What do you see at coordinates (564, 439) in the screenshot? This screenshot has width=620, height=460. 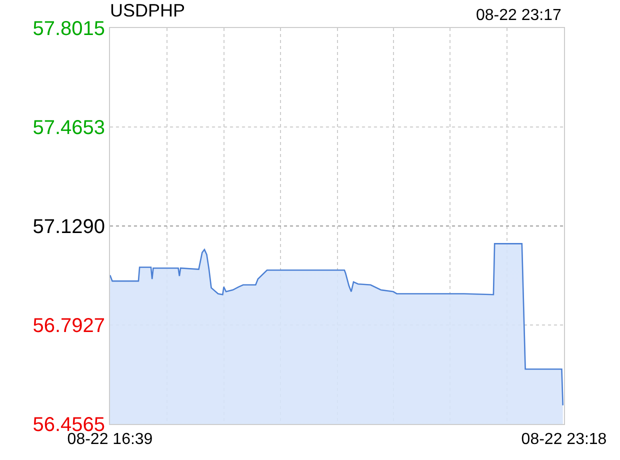 I see `x-tick-label: 08-22 23:18` at bounding box center [564, 439].